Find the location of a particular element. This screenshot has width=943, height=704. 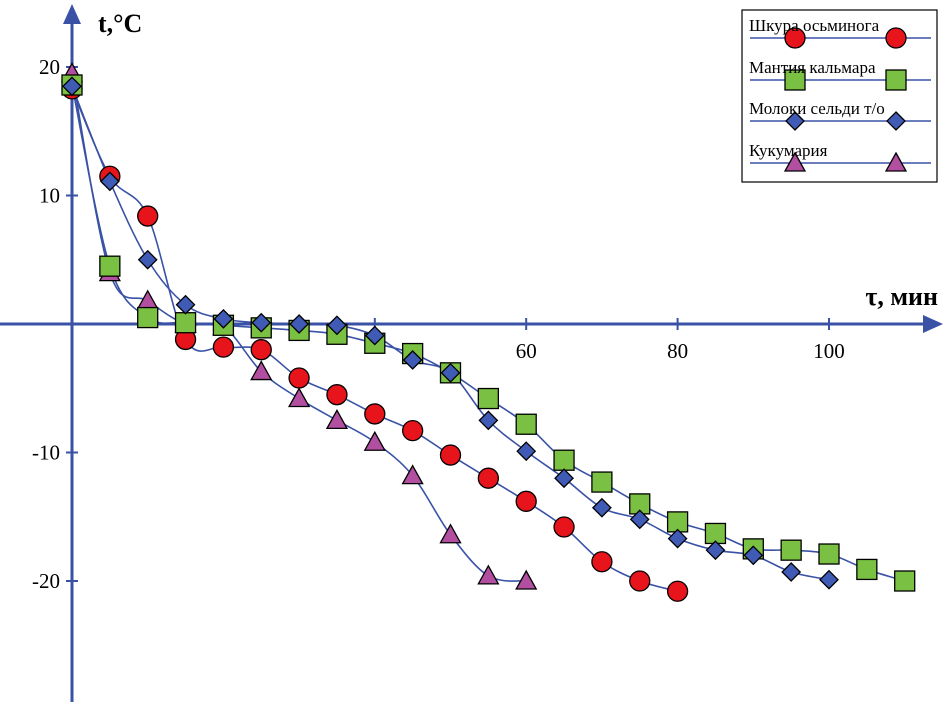

legend-label-1: Шкура осьминога is located at coordinates (814, 25).